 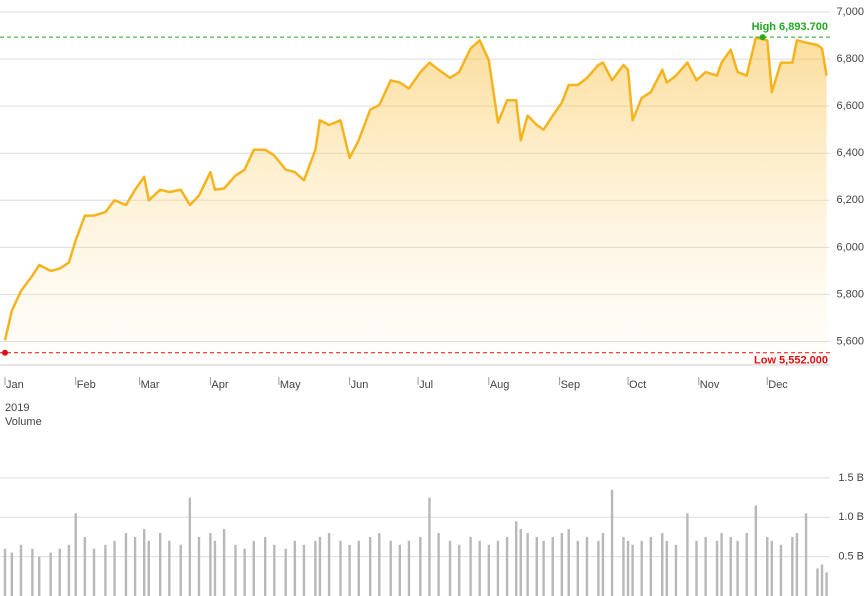 I want to click on x-tick-label: Sep, so click(x=571, y=385).